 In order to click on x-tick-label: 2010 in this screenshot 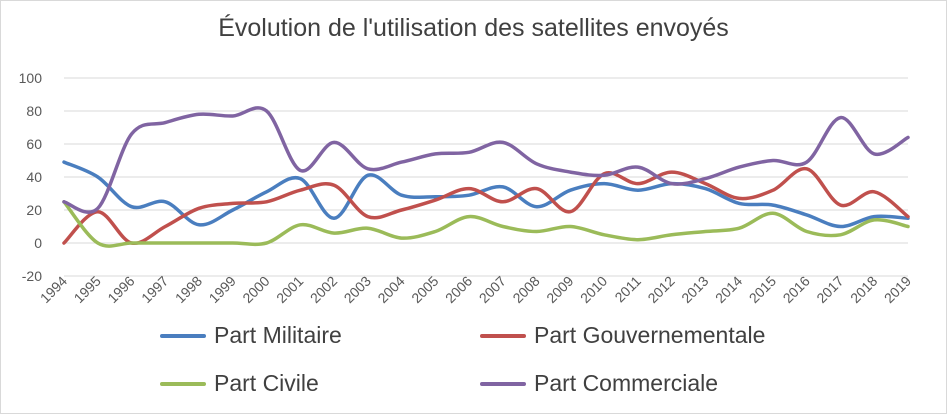, I will do `click(593, 289)`.